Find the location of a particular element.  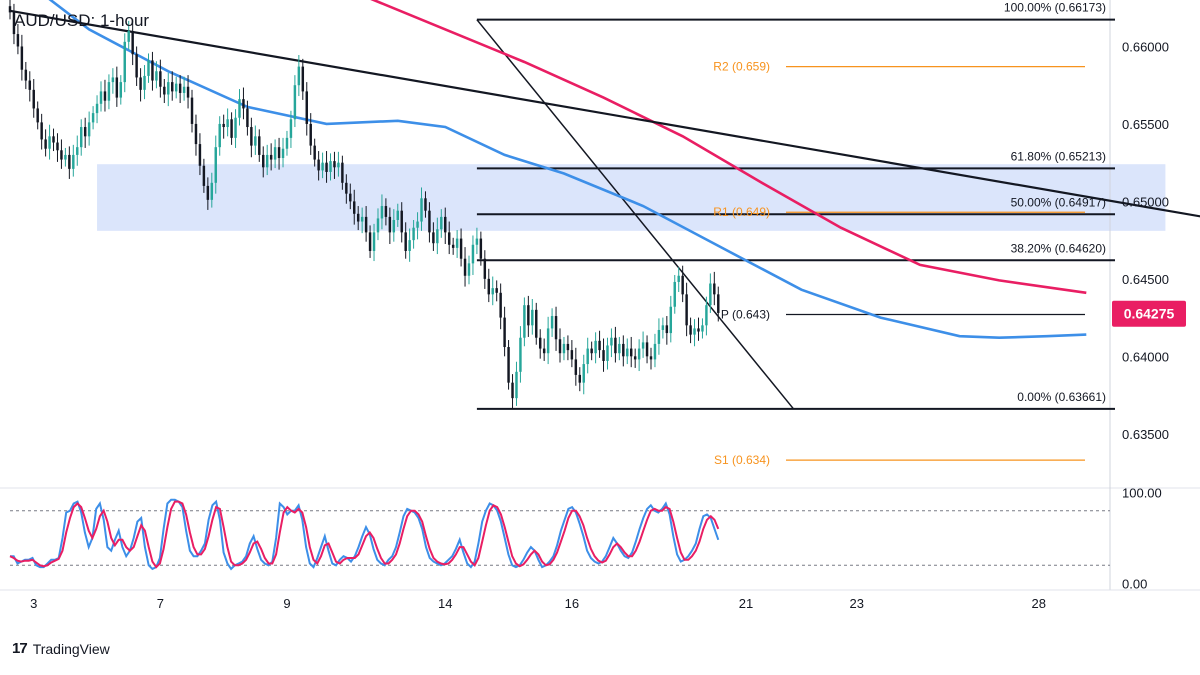

stoch-d-line is located at coordinates (364, 534).